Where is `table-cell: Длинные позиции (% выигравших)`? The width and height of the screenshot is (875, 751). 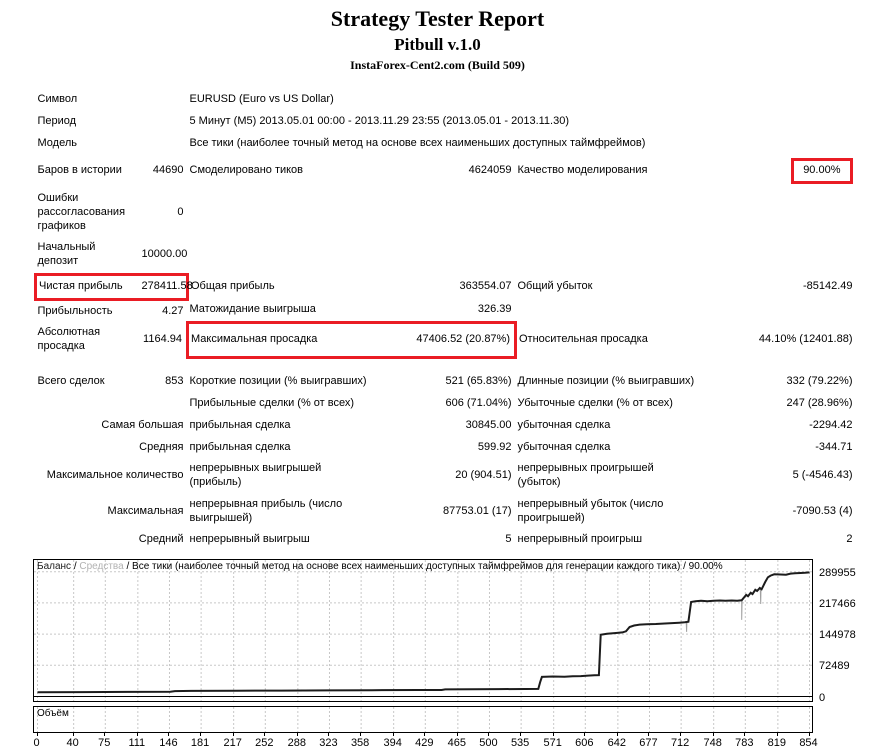
table-cell: Длинные позиции (% выигравших) is located at coordinates (606, 380).